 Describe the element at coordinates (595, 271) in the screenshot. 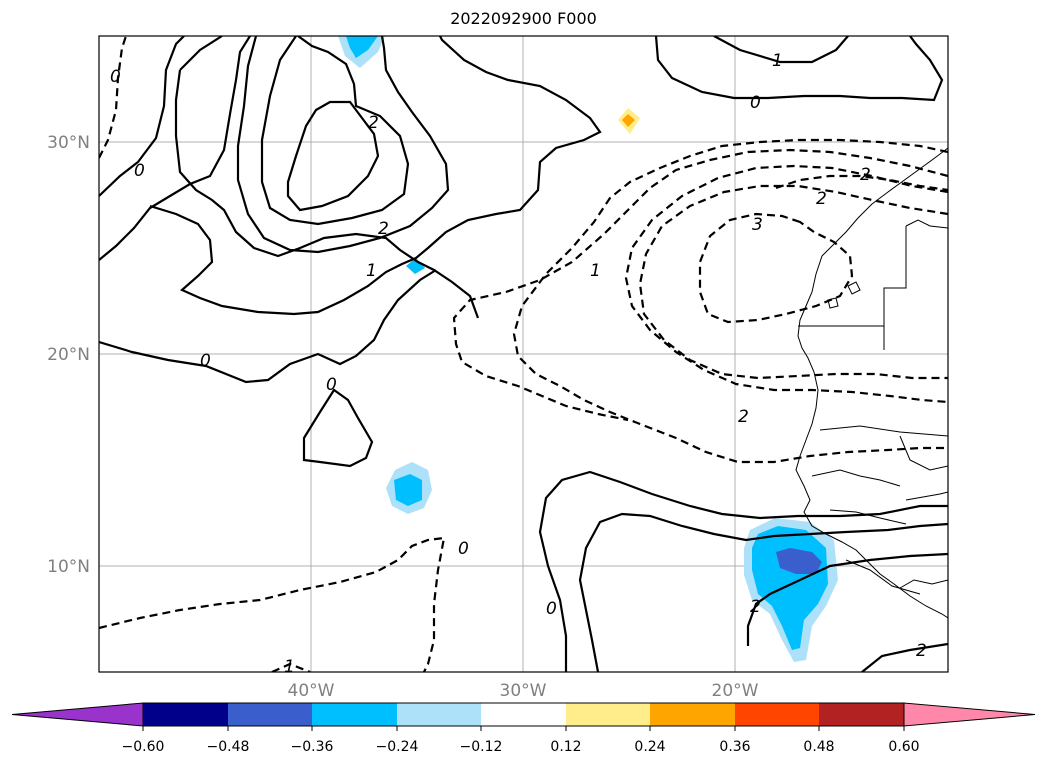

I see `contour-label-1-central: 1` at that location.